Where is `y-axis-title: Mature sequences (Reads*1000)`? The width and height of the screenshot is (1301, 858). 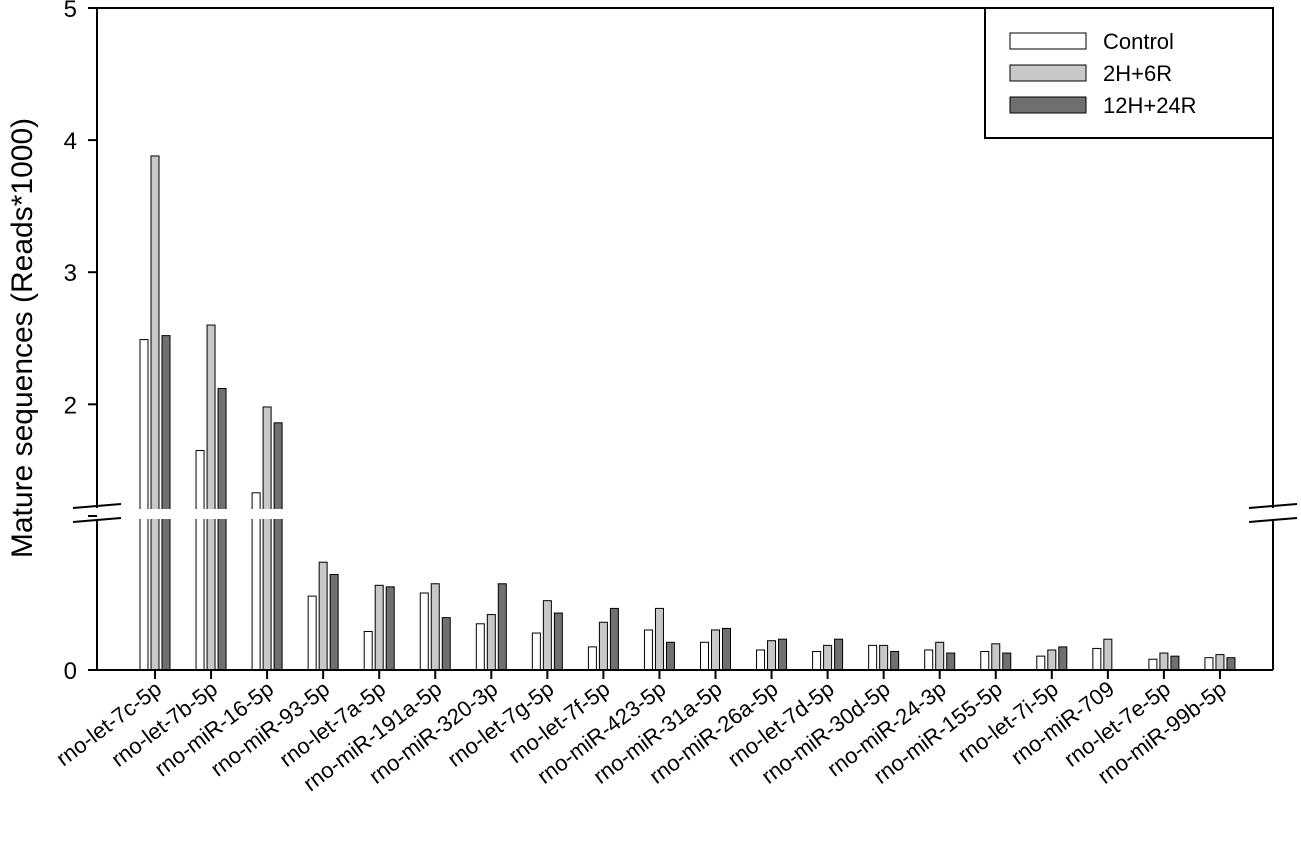
y-axis-title: Mature sequences (Reads*1000) is located at coordinates (22, 338).